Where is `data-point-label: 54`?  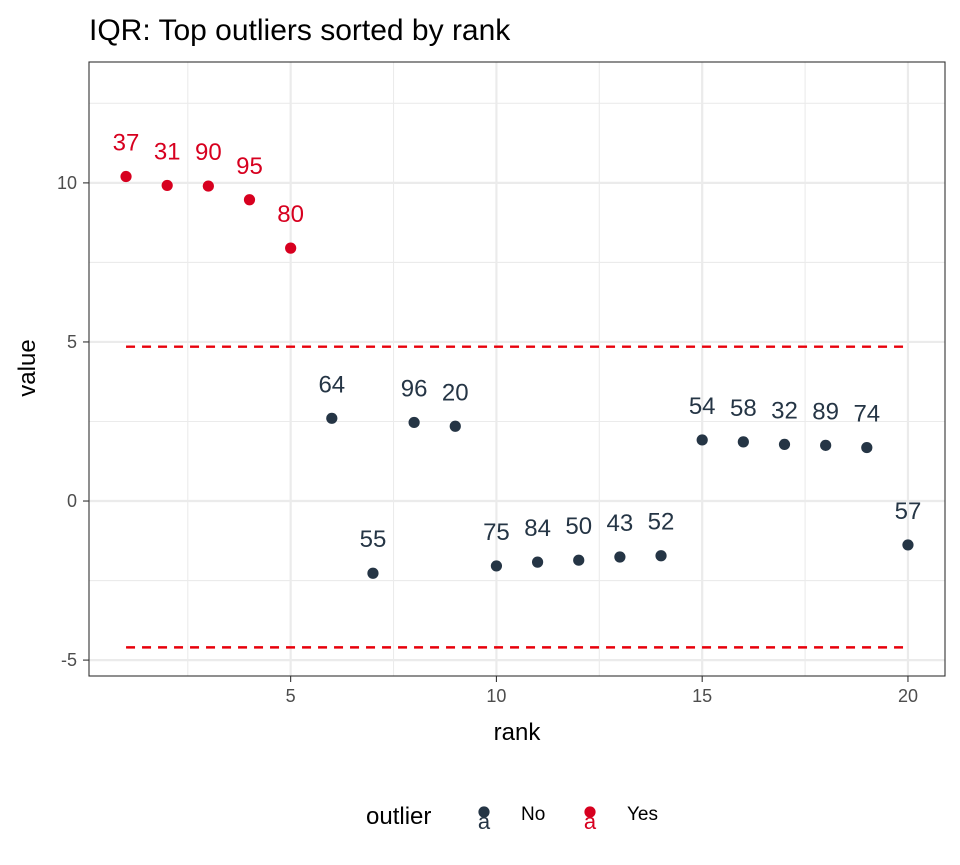 data-point-label: 54 is located at coordinates (702, 406).